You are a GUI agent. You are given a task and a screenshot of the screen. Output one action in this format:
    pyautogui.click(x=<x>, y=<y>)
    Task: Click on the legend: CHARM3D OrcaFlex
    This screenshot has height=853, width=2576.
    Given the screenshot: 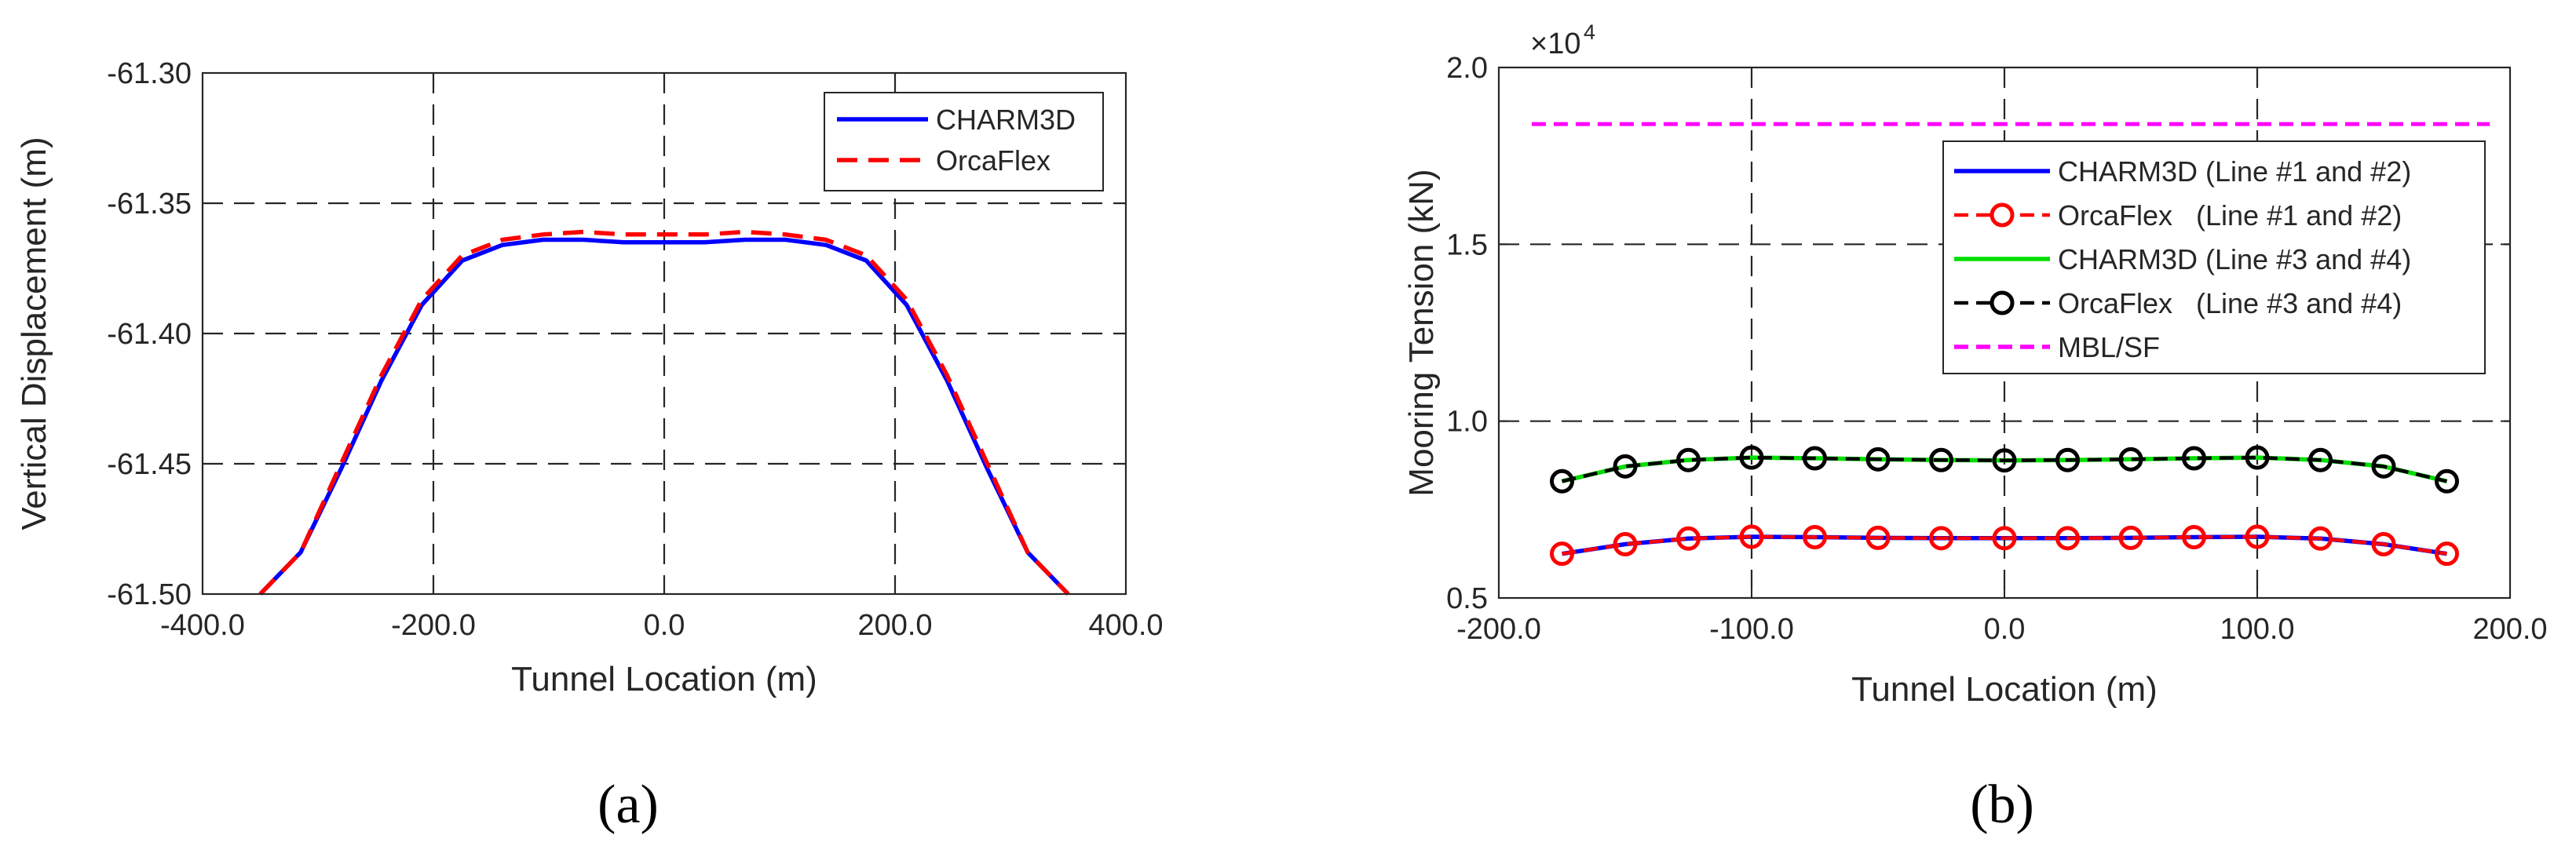 What is the action you would take?
    pyautogui.click(x=964, y=141)
    